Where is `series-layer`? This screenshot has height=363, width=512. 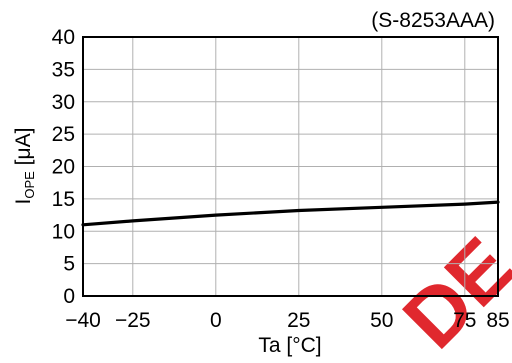 series-layer is located at coordinates (290, 213).